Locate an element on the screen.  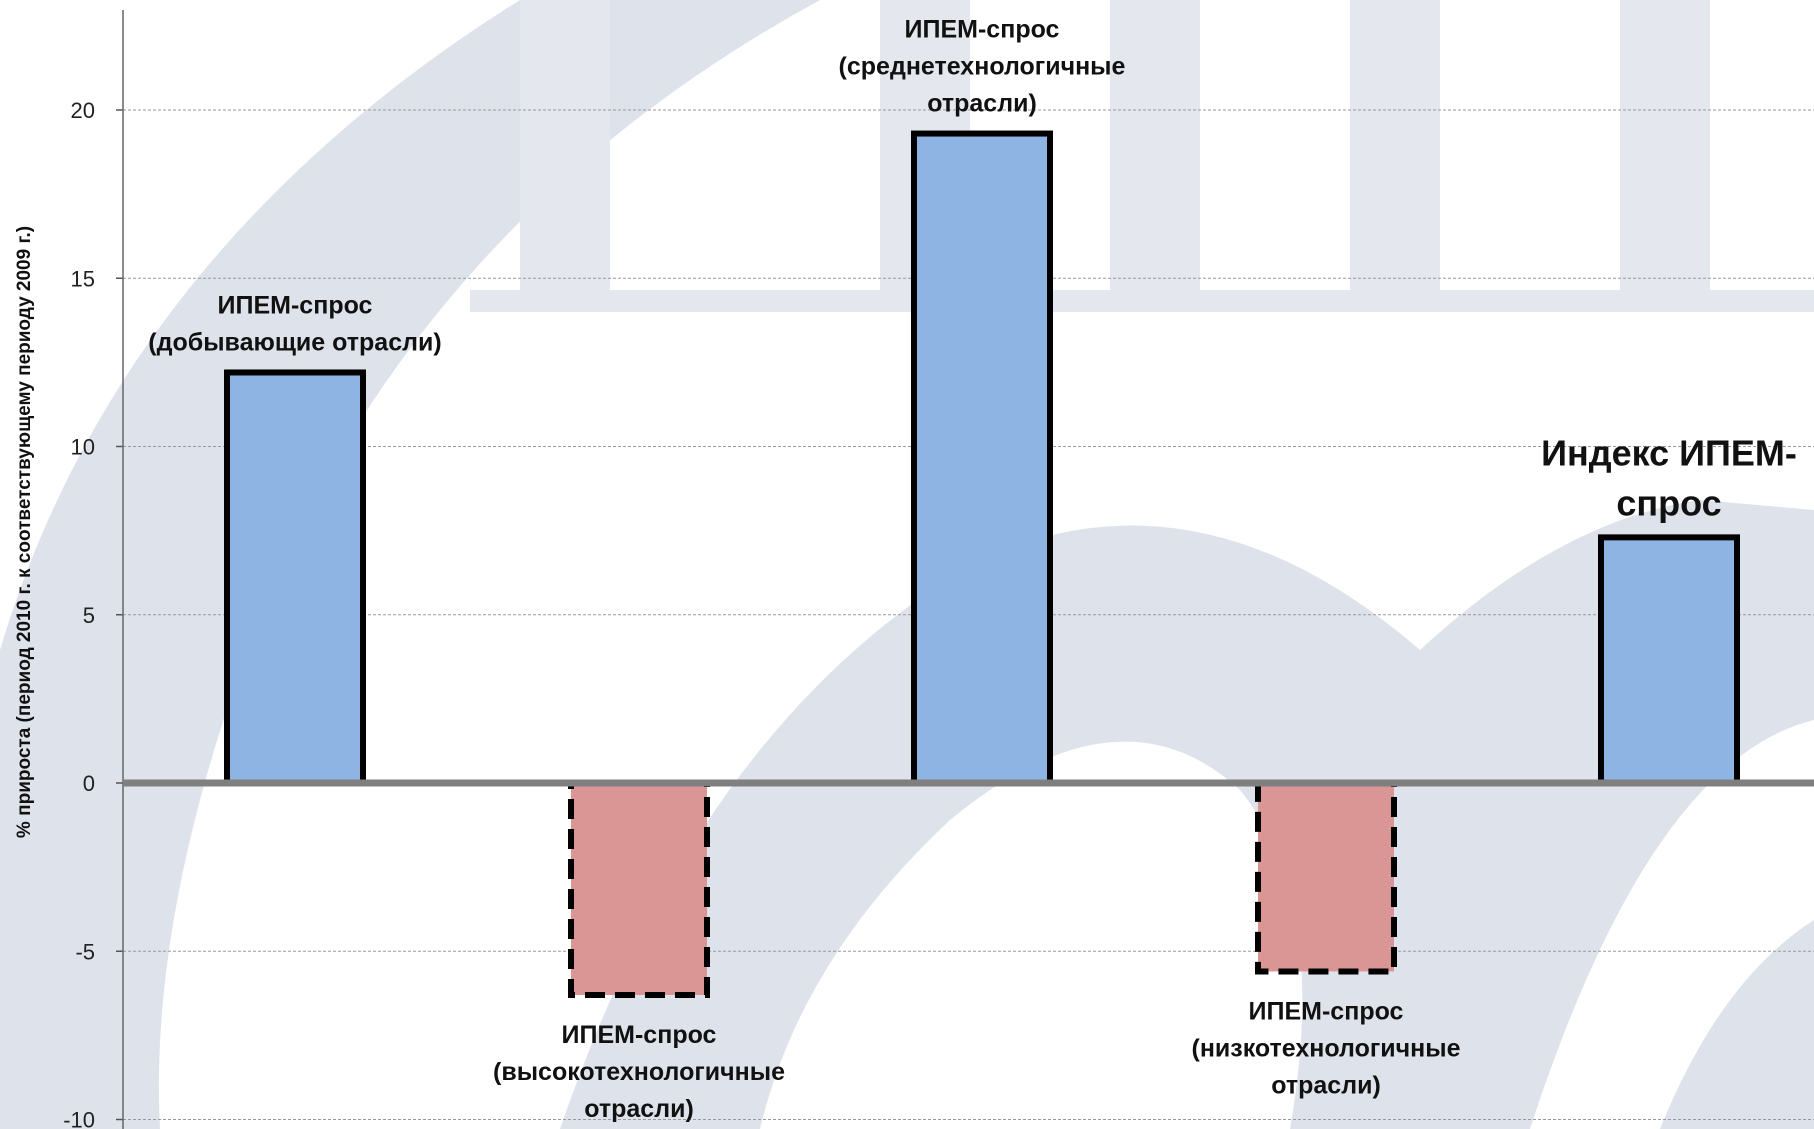
data-label: (добывающие отрасли) is located at coordinates (294, 342).